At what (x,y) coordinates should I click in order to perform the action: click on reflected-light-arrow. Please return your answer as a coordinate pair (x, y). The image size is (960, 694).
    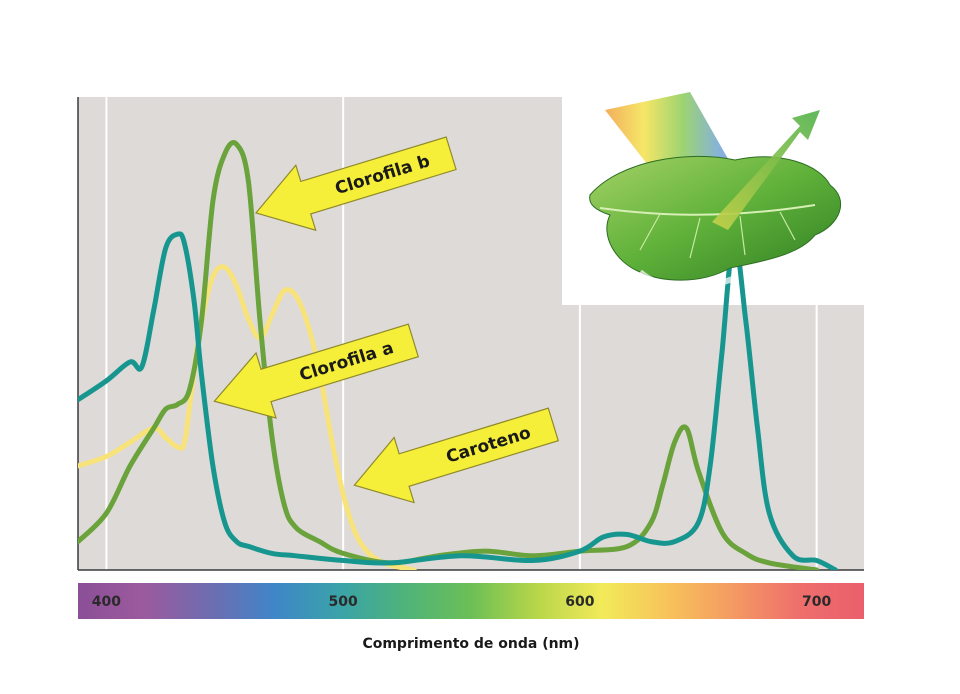
    Looking at the image, I should click on (766, 170).